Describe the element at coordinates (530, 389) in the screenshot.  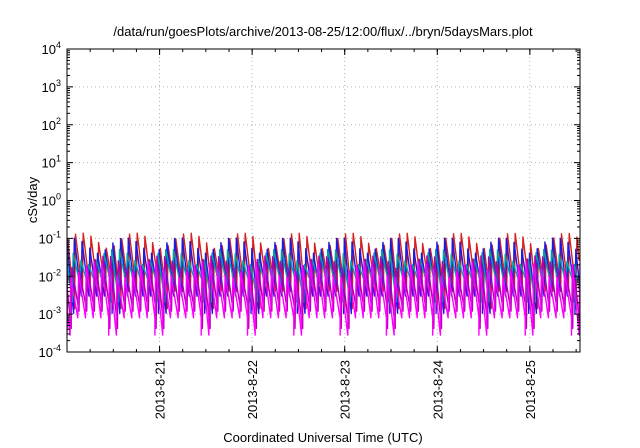
I see `x-tick-label: 2013-8-25` at that location.